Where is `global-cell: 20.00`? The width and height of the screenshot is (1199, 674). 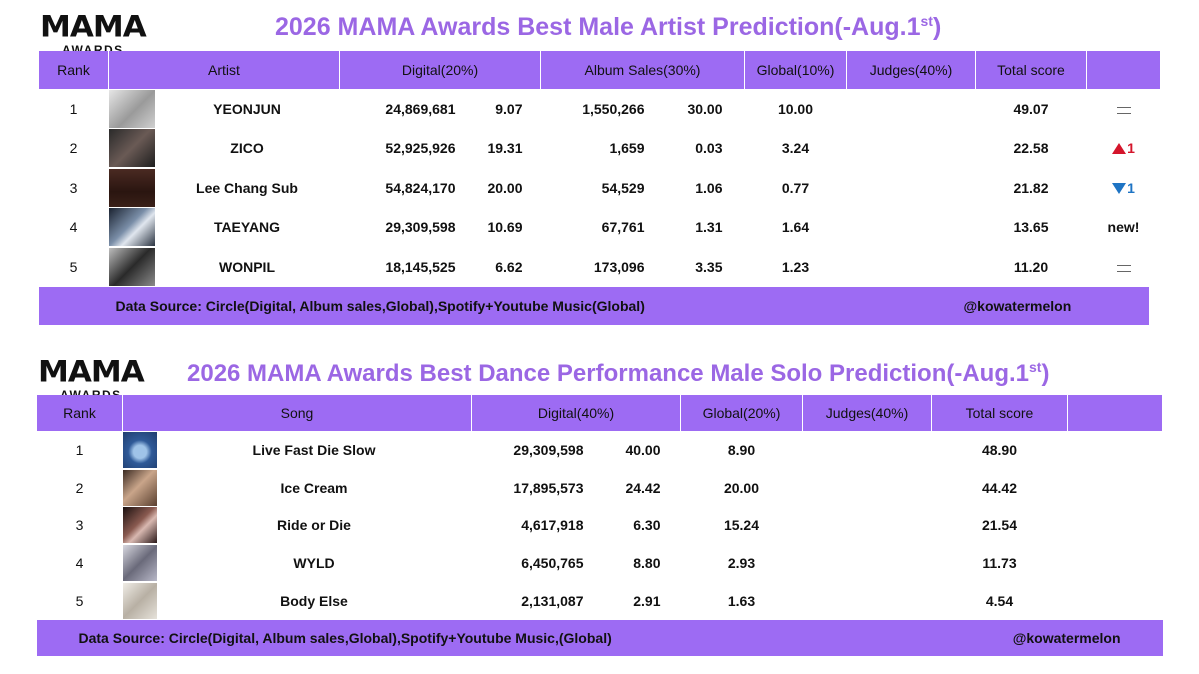
global-cell: 20.00 is located at coordinates (741, 487).